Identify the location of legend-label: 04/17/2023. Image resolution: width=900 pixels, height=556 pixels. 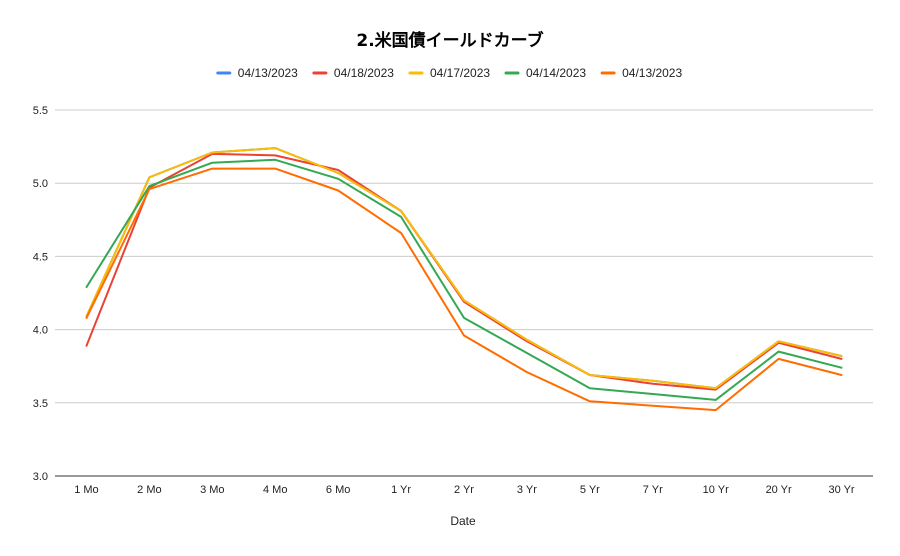
(460, 73).